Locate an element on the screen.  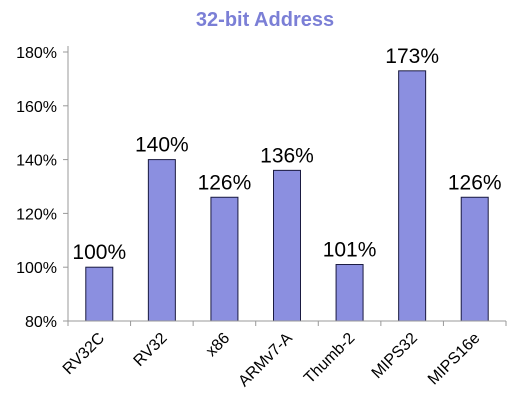
x-tick-label: MIPS16e is located at coordinates (454, 359).